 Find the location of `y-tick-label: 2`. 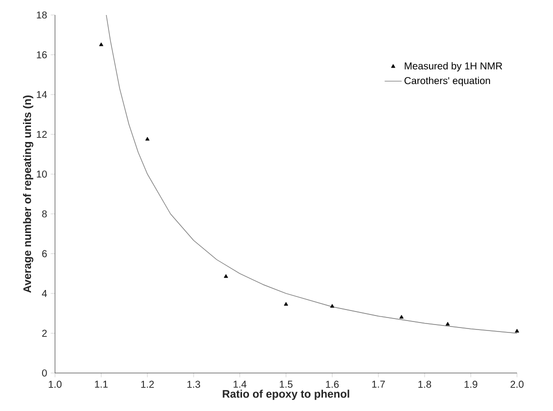

y-tick-label: 2 is located at coordinates (44, 333).